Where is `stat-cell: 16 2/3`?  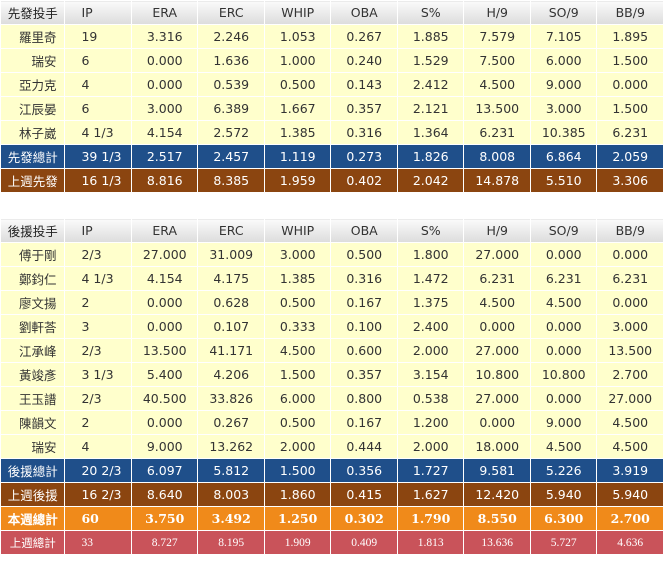 stat-cell: 16 2/3 is located at coordinates (98, 494).